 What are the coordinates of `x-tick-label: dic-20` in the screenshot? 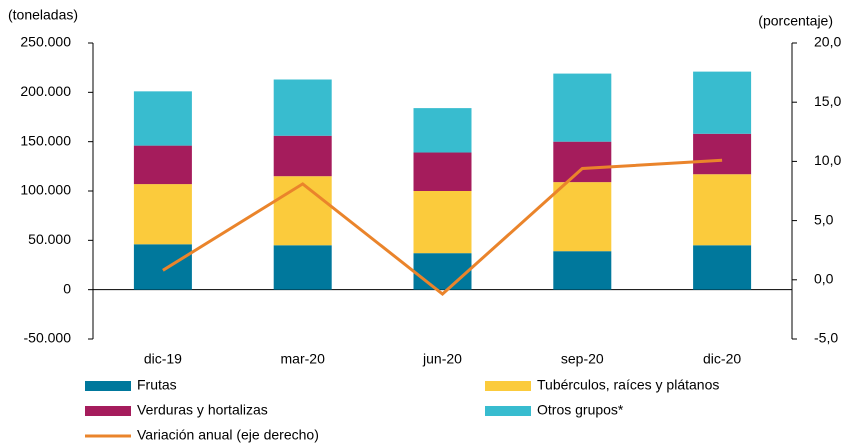 It's located at (722, 359).